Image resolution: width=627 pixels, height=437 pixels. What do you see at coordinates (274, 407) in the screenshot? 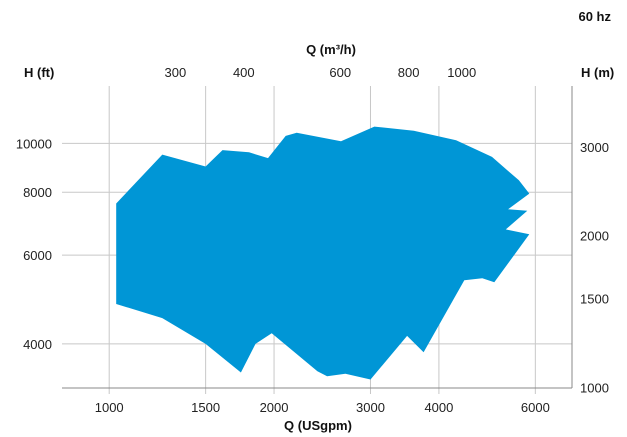
I see `x-tick-label-bottom: 2000` at bounding box center [274, 407].